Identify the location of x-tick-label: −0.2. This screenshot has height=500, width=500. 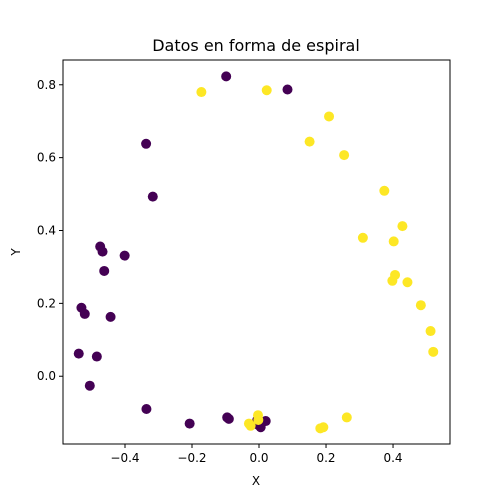
(191, 458).